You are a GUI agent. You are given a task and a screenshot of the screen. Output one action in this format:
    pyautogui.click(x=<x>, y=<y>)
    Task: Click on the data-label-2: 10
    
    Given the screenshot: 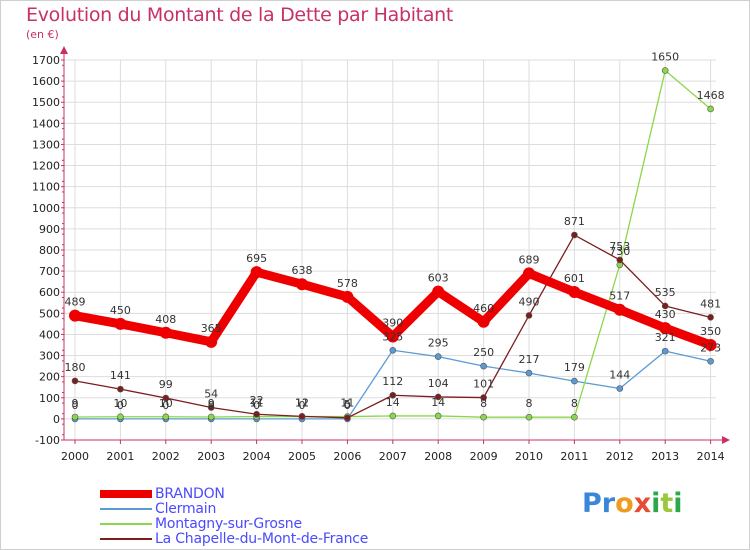 What is the action you would take?
    pyautogui.click(x=120, y=403)
    